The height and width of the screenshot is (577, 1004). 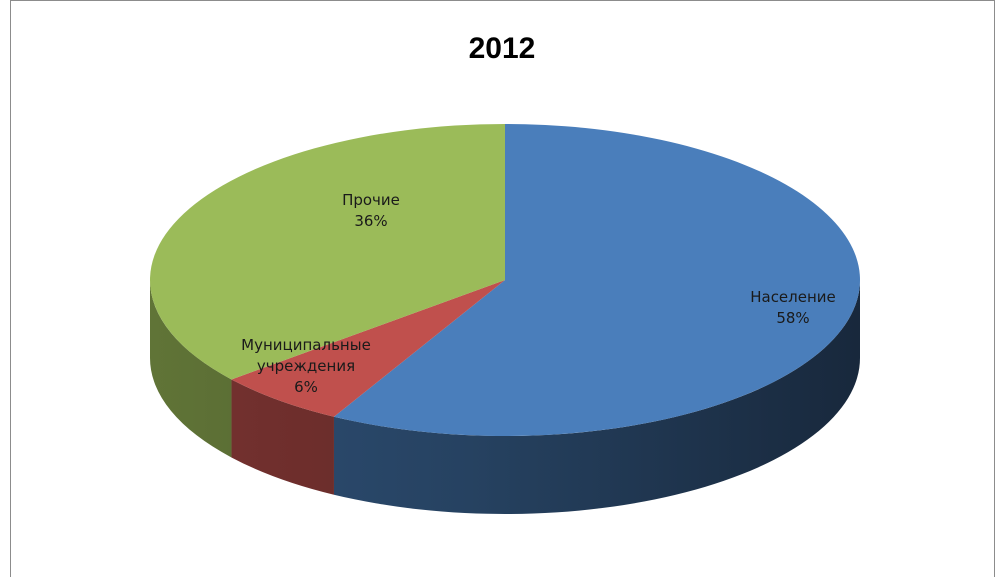 What do you see at coordinates (371, 210) in the screenshot?
I see `data-label-2: Прочие 36%` at bounding box center [371, 210].